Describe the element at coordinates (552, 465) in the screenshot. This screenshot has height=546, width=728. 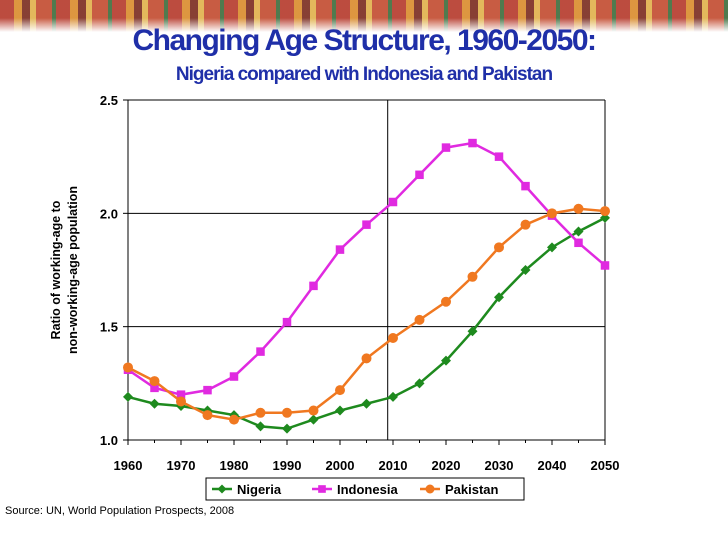
I see `x-tick-label: 2040` at that location.